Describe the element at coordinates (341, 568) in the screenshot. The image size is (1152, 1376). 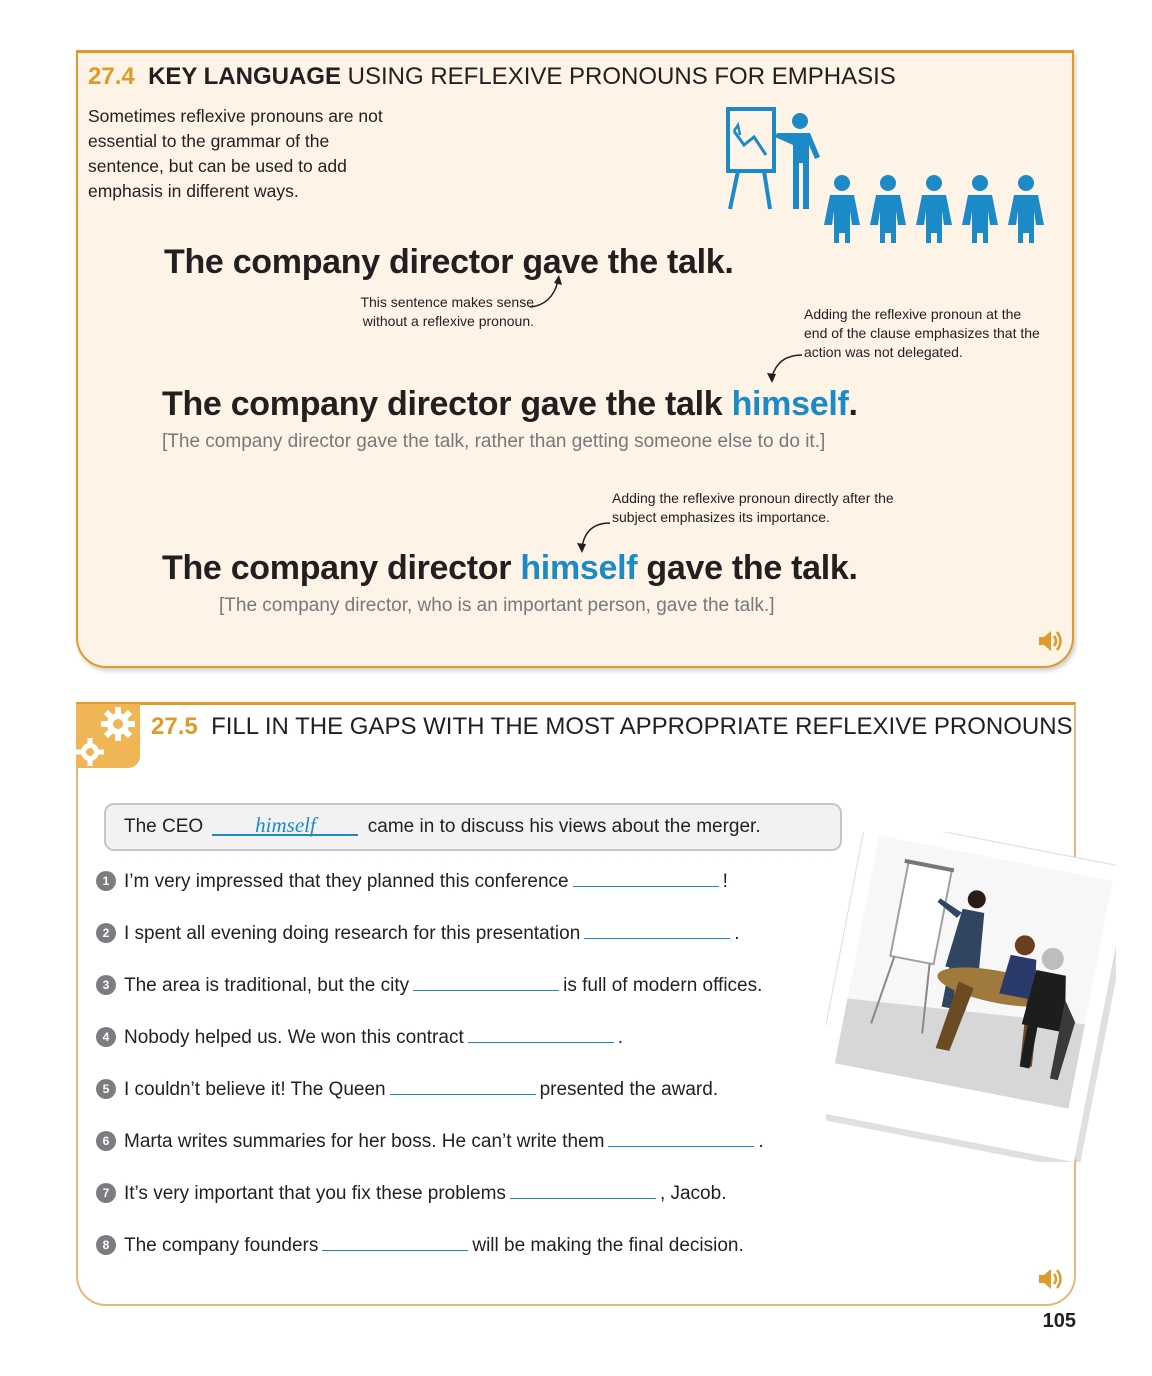
I see `sentence-text: The company director` at that location.